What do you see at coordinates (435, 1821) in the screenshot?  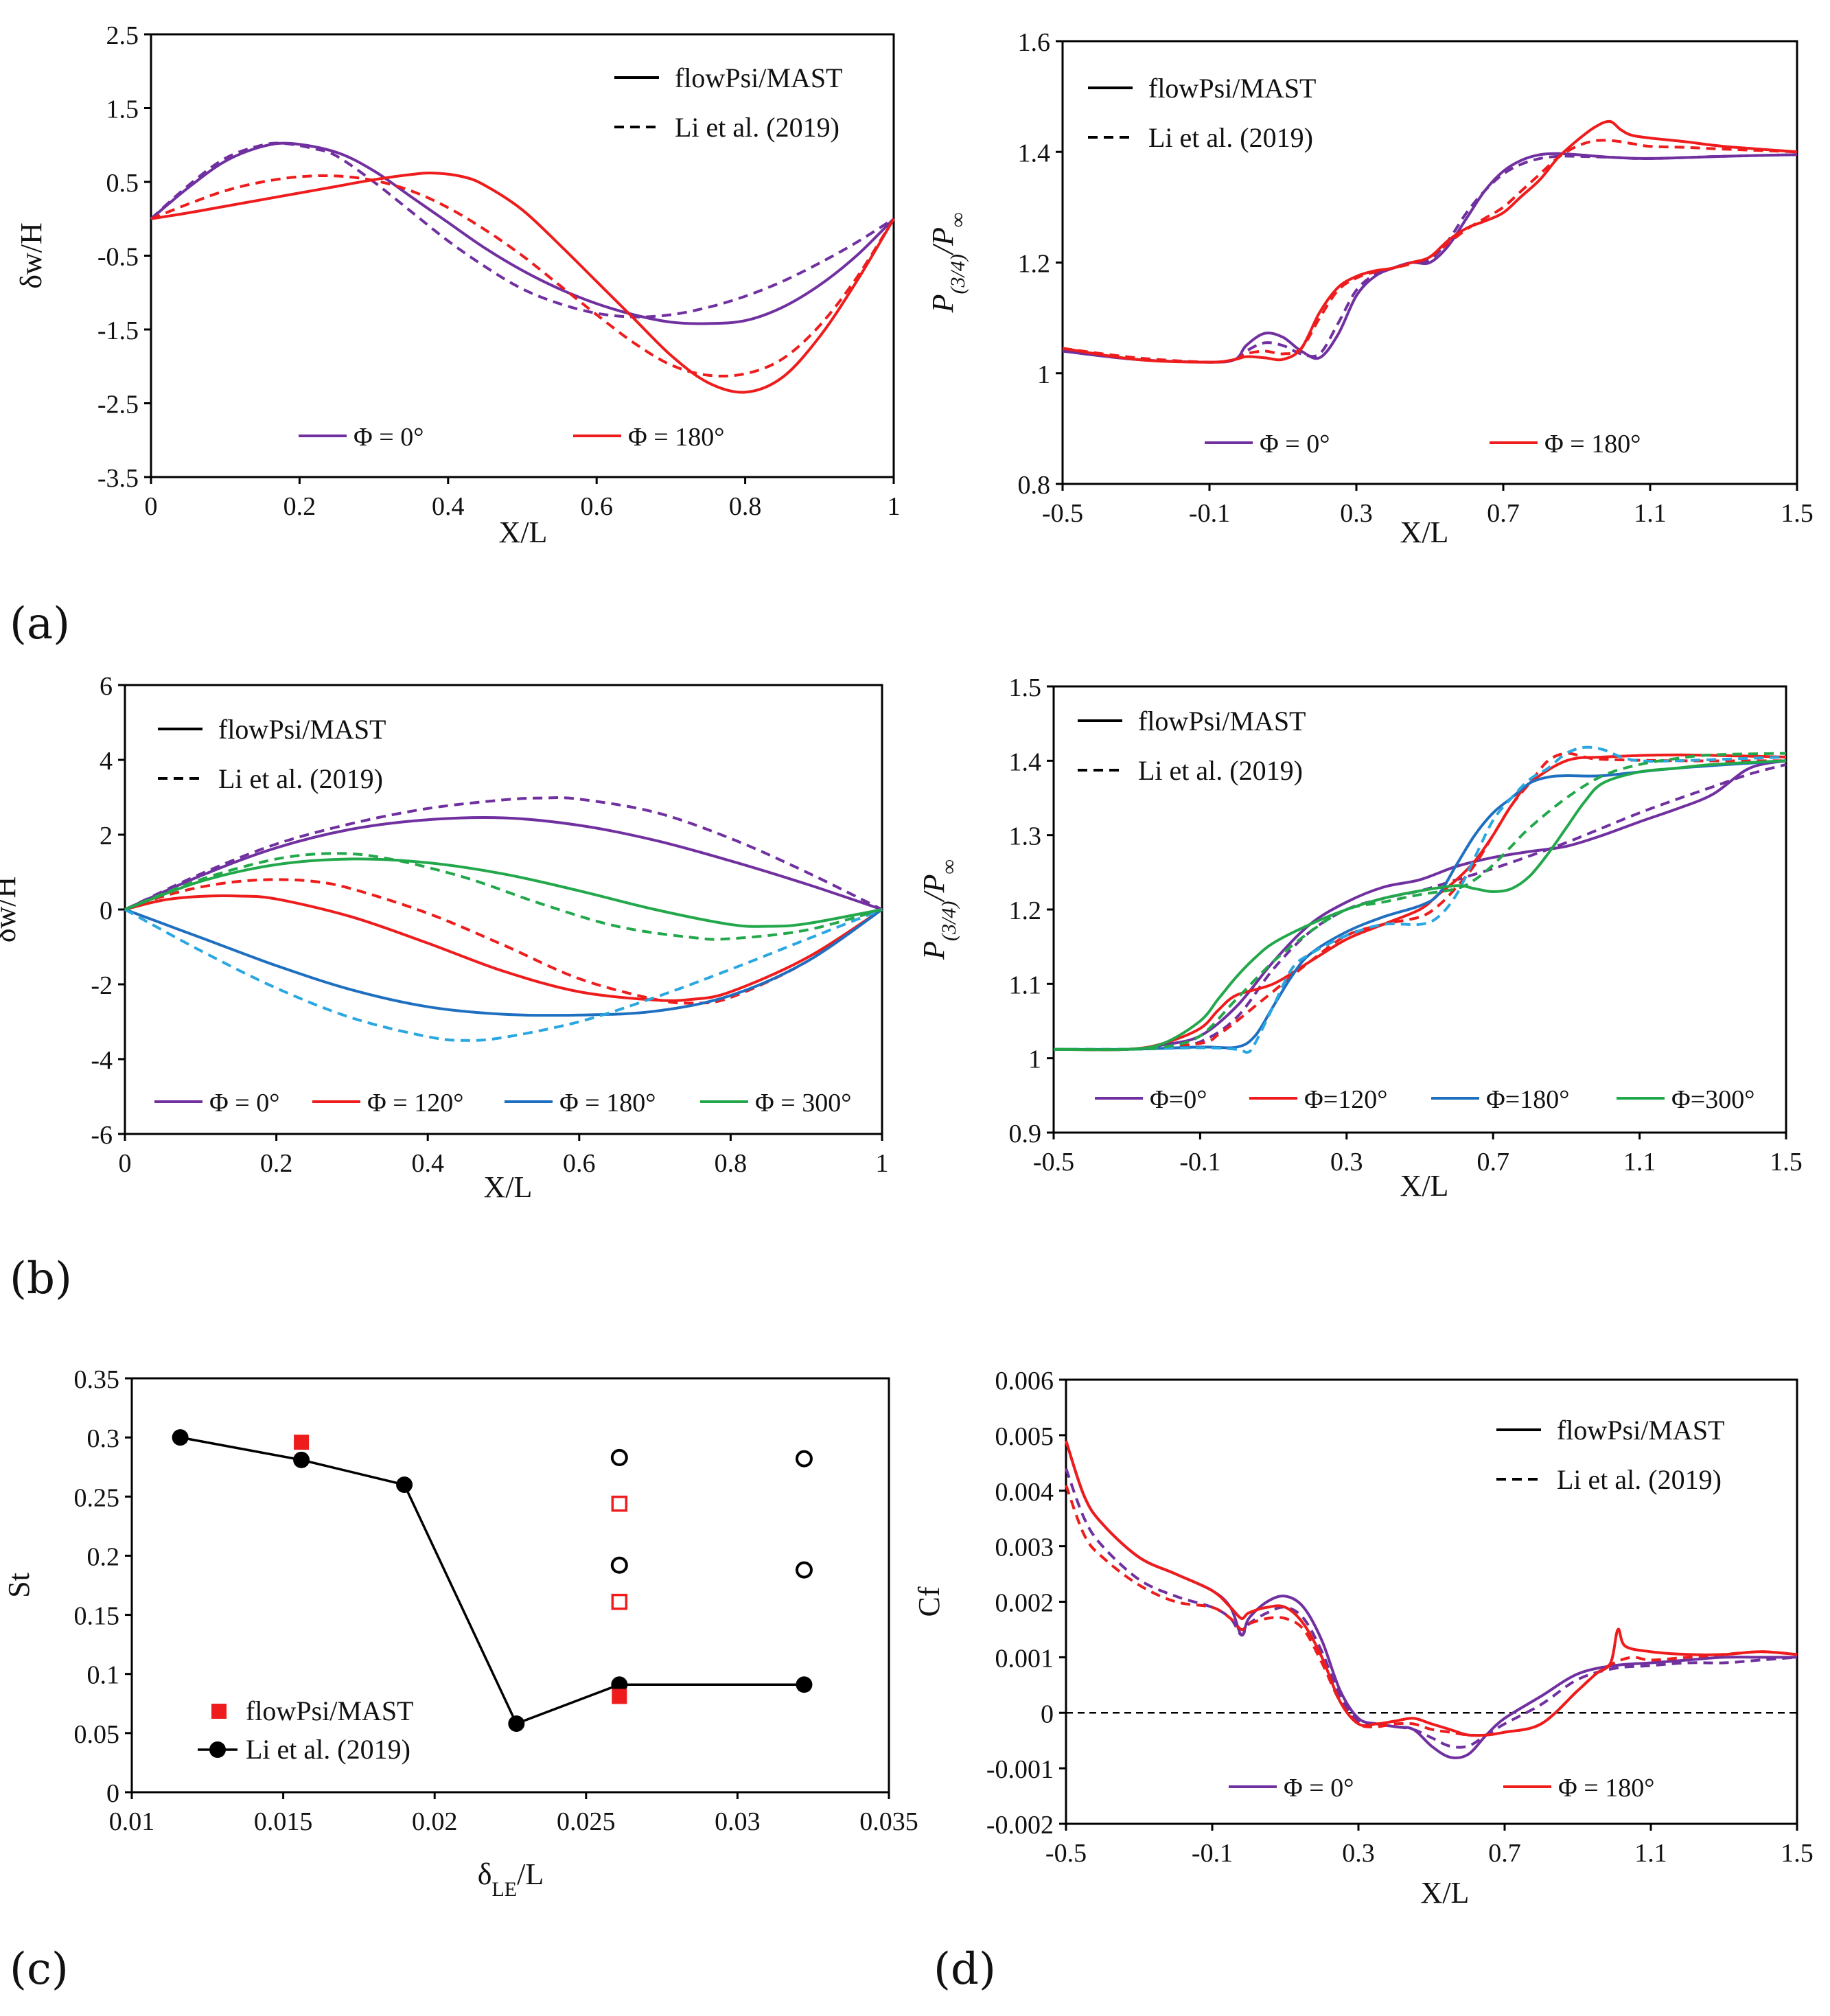 I see `x-tick-label: 0.02` at bounding box center [435, 1821].